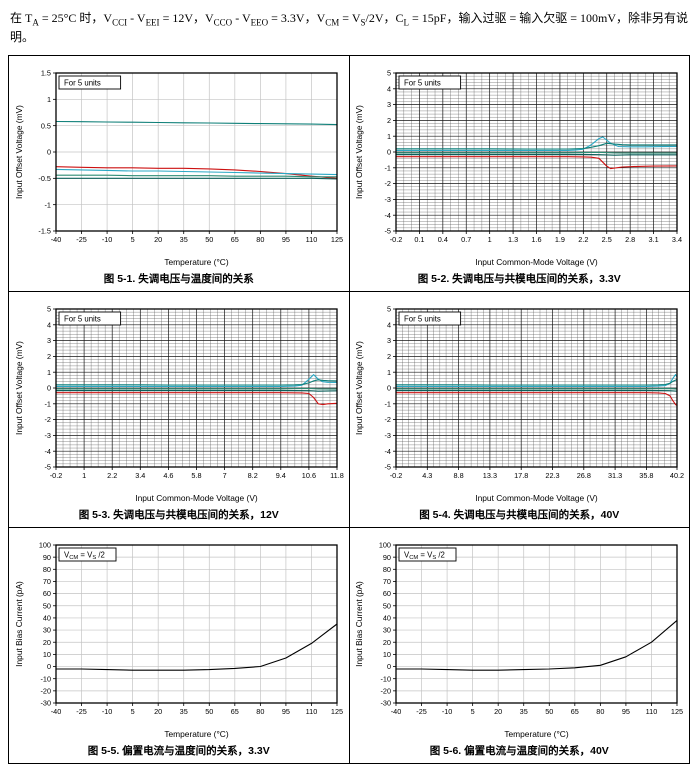  I want to click on svg-text: -5, so click(388, 466).